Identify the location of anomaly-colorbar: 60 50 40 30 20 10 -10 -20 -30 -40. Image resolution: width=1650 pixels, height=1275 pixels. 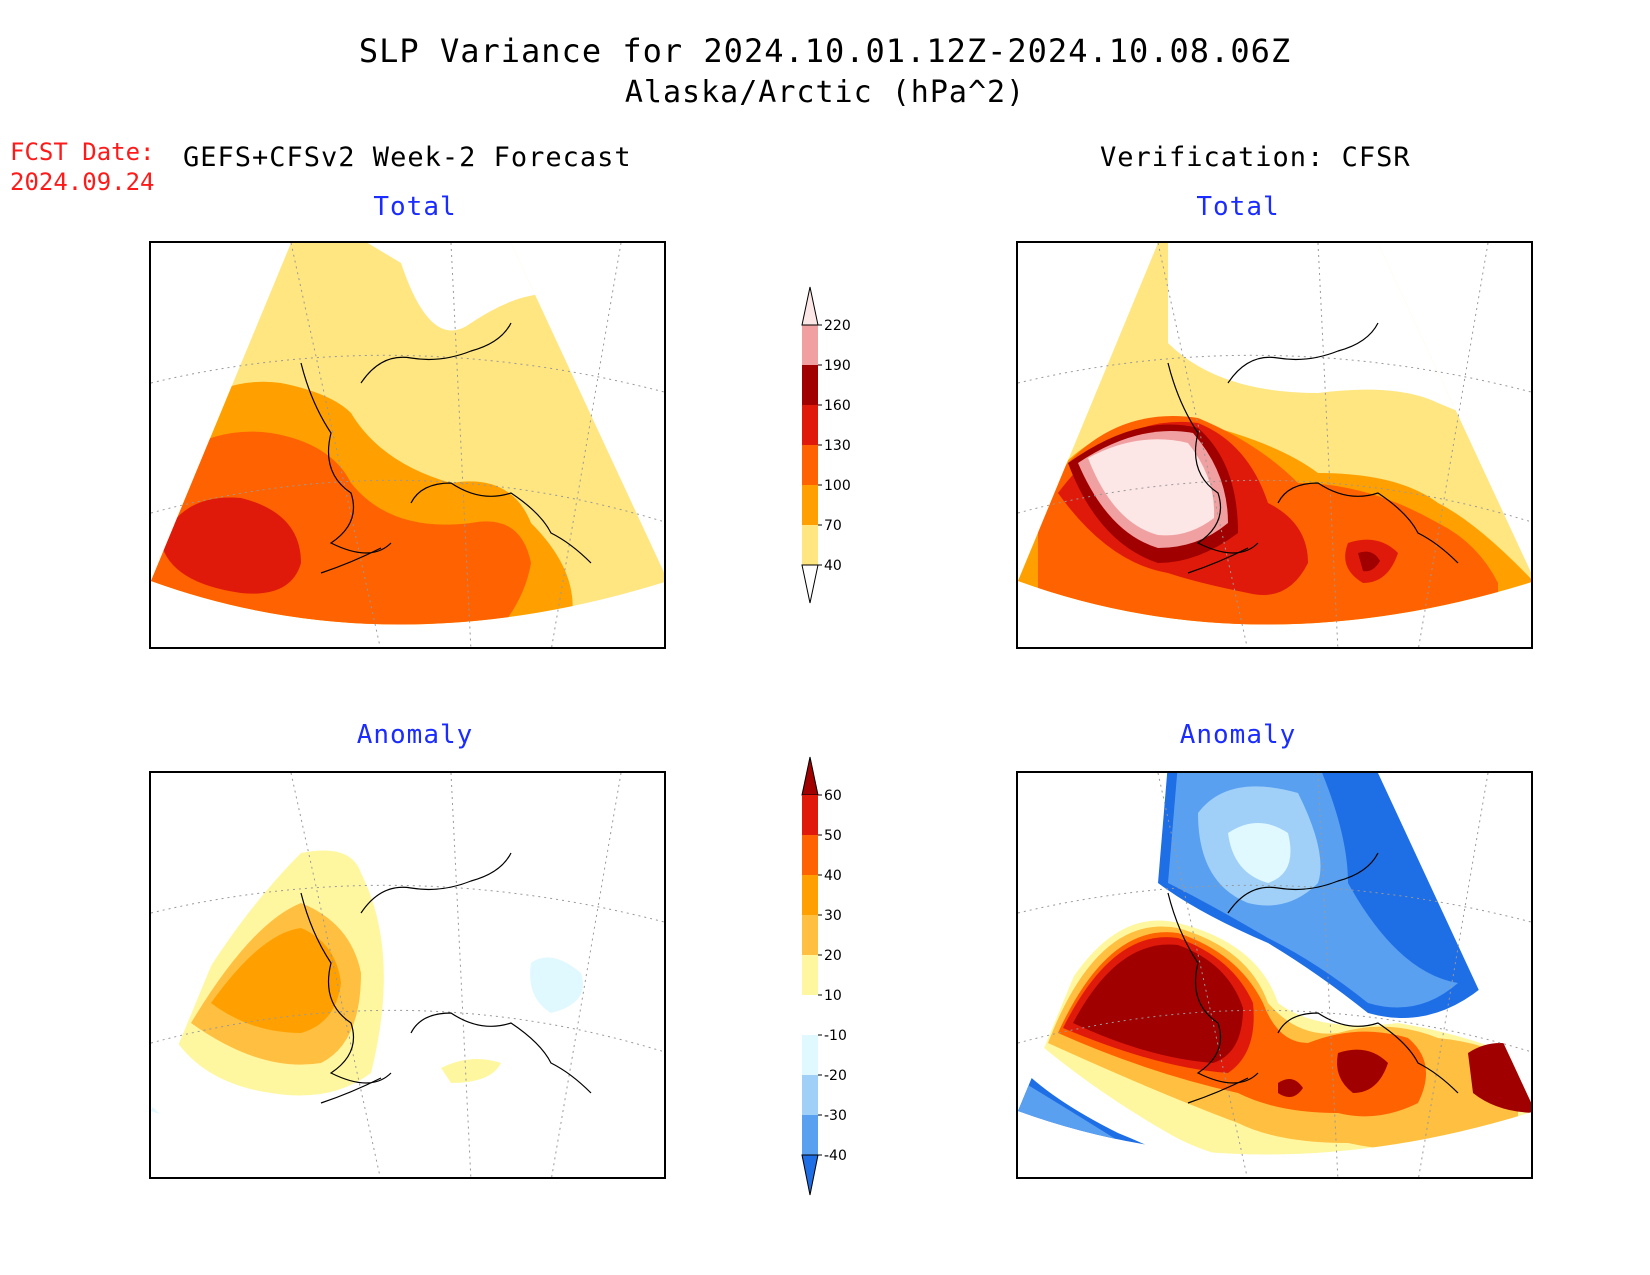
(845, 982).